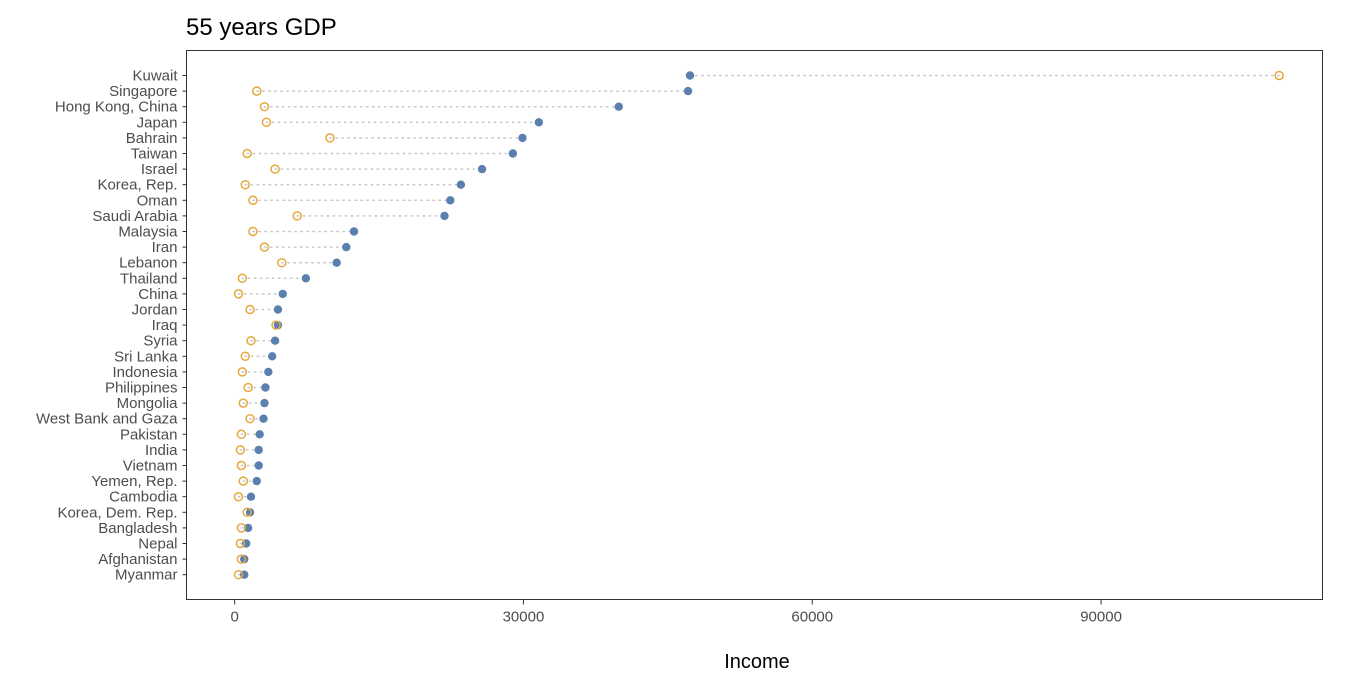 This screenshot has width=1346, height=686. I want to click on y-tick-label: Vietnam, so click(150, 466).